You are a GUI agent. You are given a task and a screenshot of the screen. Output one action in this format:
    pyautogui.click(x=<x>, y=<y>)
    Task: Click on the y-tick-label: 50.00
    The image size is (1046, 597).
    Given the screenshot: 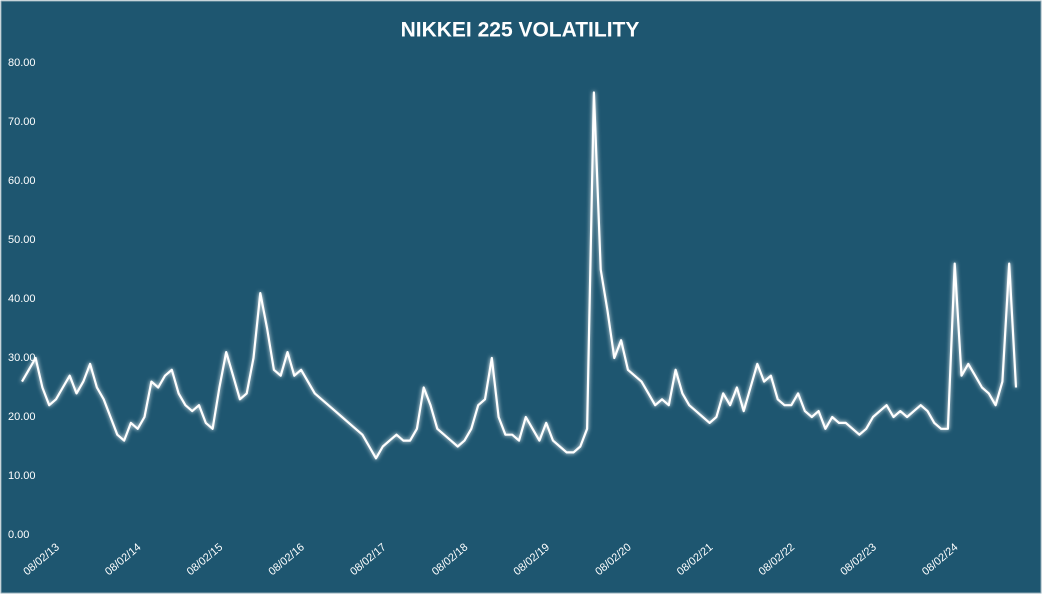 What is the action you would take?
    pyautogui.click(x=22, y=240)
    